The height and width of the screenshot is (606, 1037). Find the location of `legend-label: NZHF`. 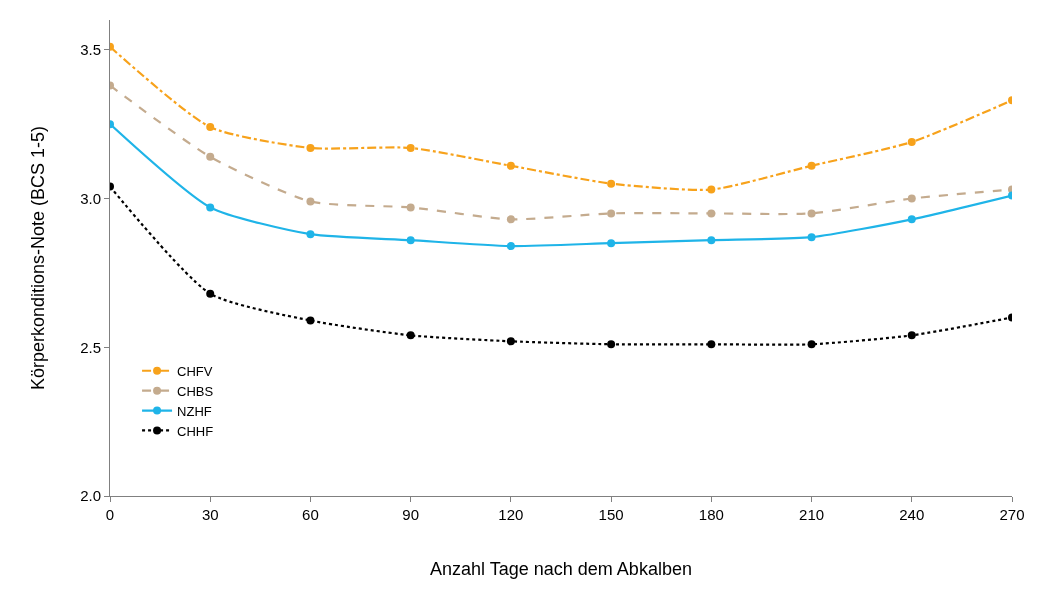

legend-label: NZHF is located at coordinates (194, 411).